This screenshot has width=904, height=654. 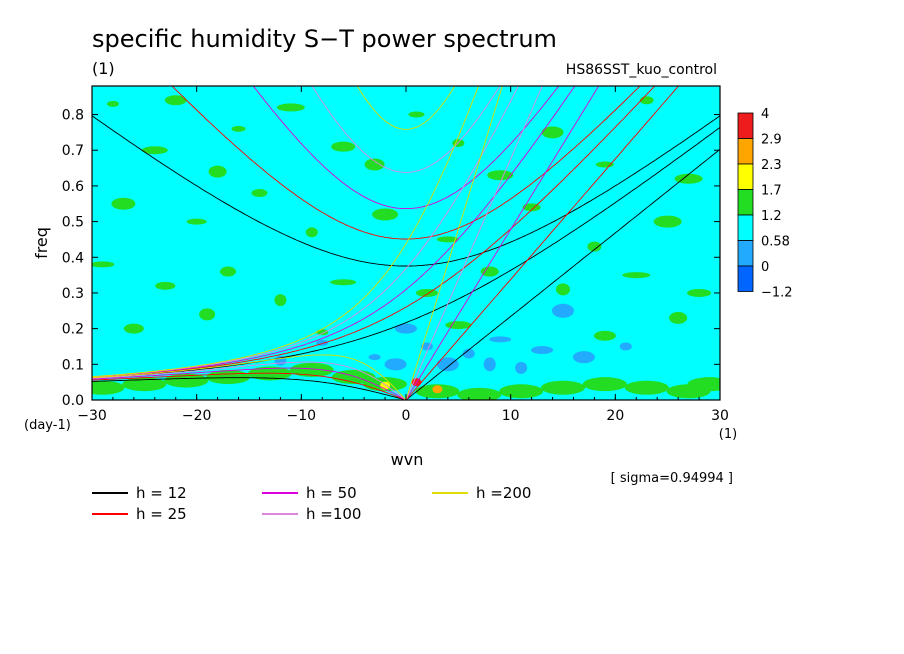 I want to click on rossby-curve-h12, so click(x=249, y=388).